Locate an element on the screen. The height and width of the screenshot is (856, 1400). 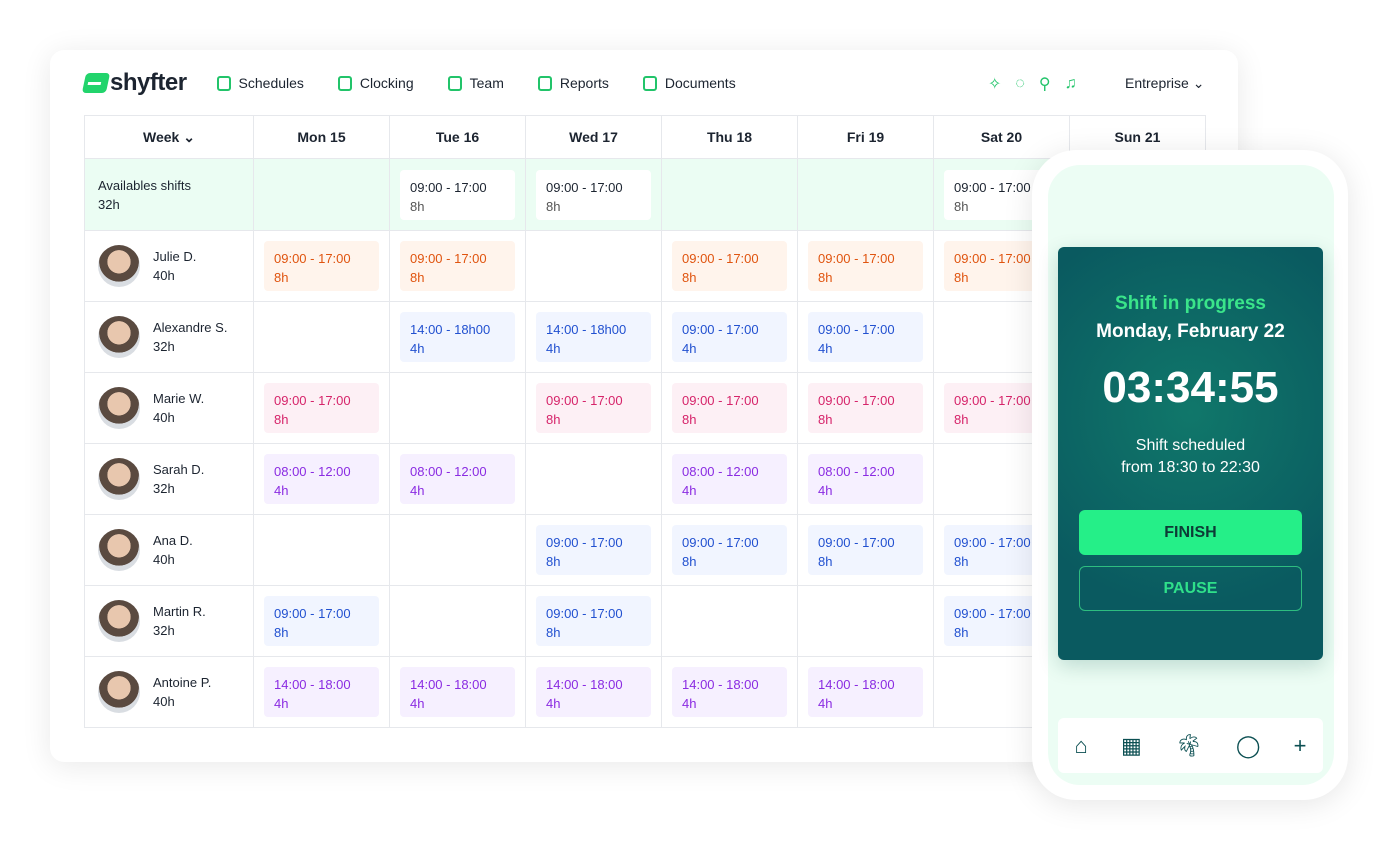
bell-icon: ♫ is located at coordinates (1070, 83).